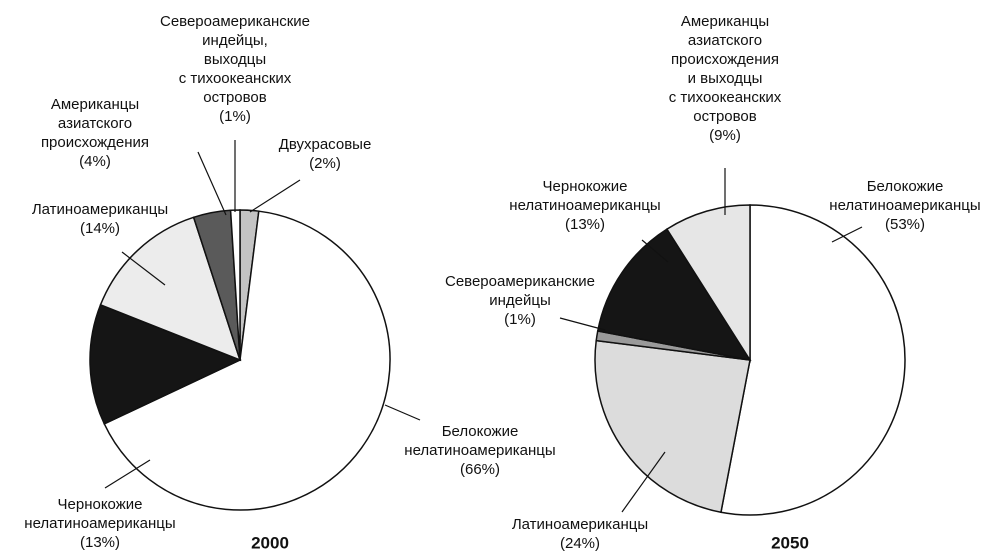 The width and height of the screenshot is (1001, 554). What do you see at coordinates (325, 163) in the screenshot?
I see `value-label: (2%)` at bounding box center [325, 163].